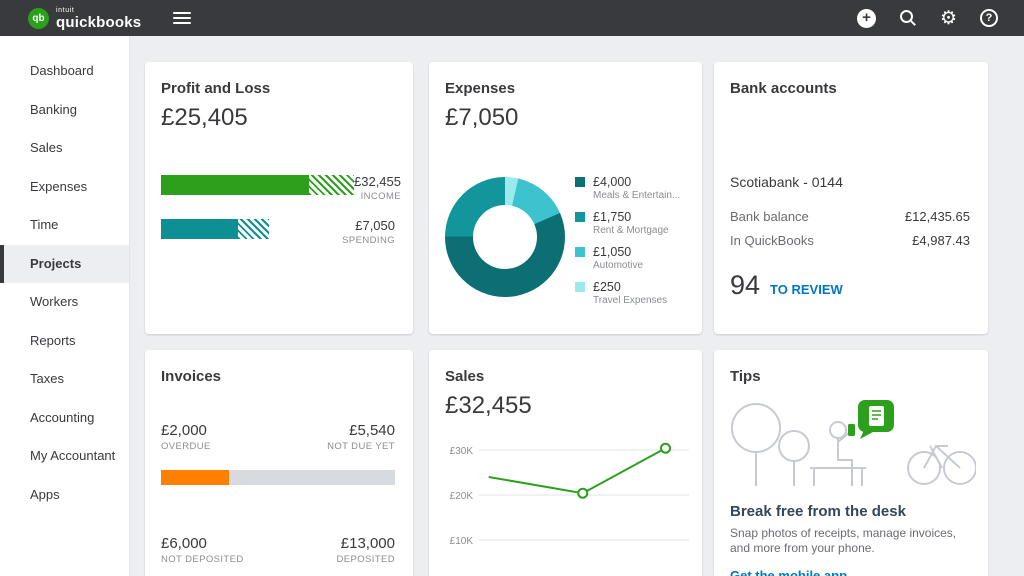 This screenshot has width=1024, height=576. What do you see at coordinates (235, 185) in the screenshot?
I see `income-bar-solid` at bounding box center [235, 185].